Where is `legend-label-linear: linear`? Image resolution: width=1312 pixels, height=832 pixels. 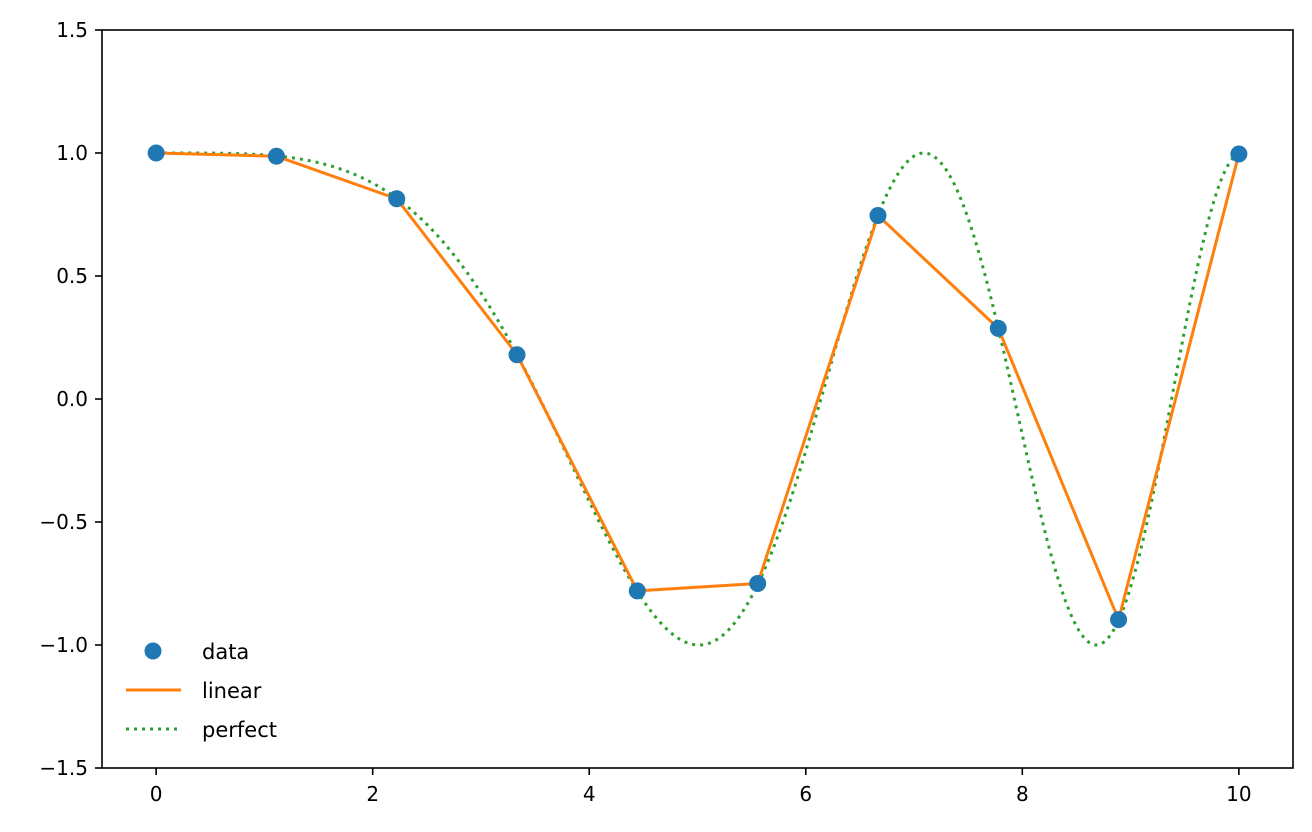
legend-label-linear: linear is located at coordinates (232, 691).